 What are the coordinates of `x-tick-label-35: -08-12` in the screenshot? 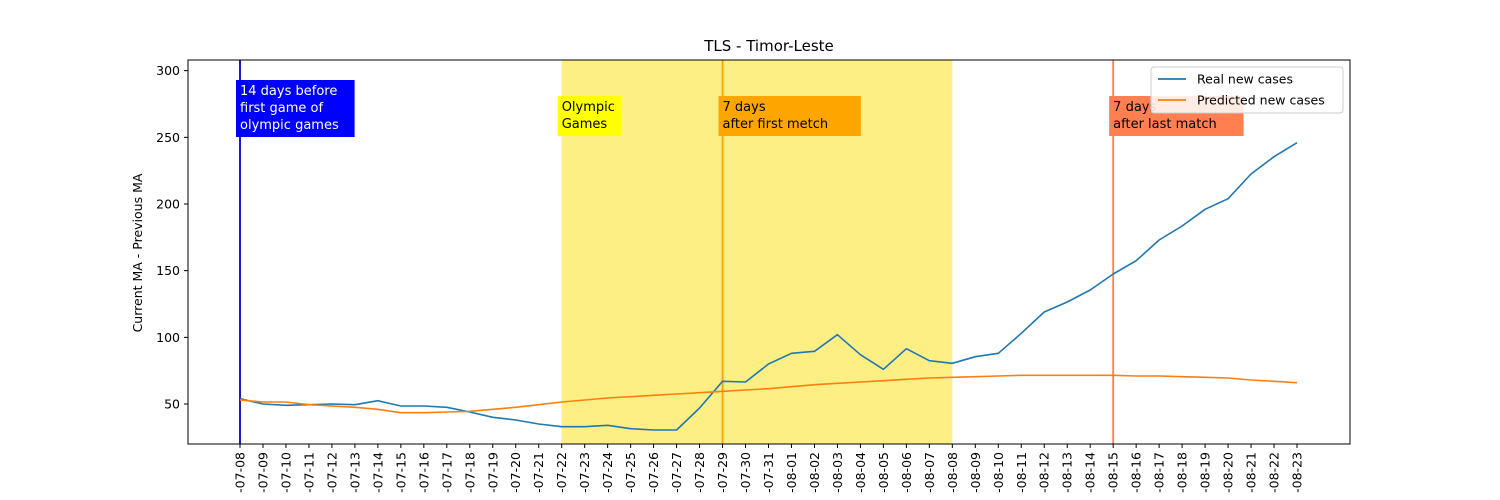 It's located at (1044, 472).